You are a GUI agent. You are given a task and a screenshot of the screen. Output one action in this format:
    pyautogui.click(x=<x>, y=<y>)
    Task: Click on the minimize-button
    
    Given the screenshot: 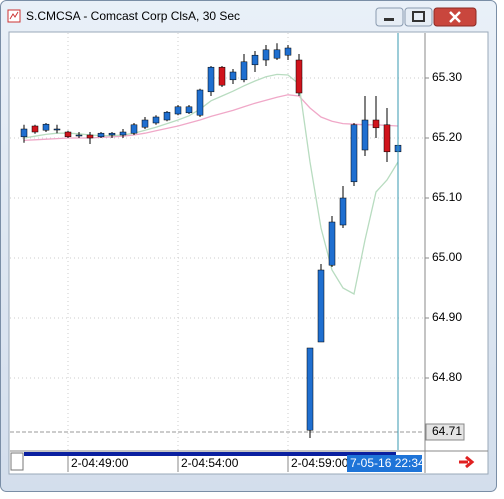 What is the action you would take?
    pyautogui.click(x=389, y=17)
    